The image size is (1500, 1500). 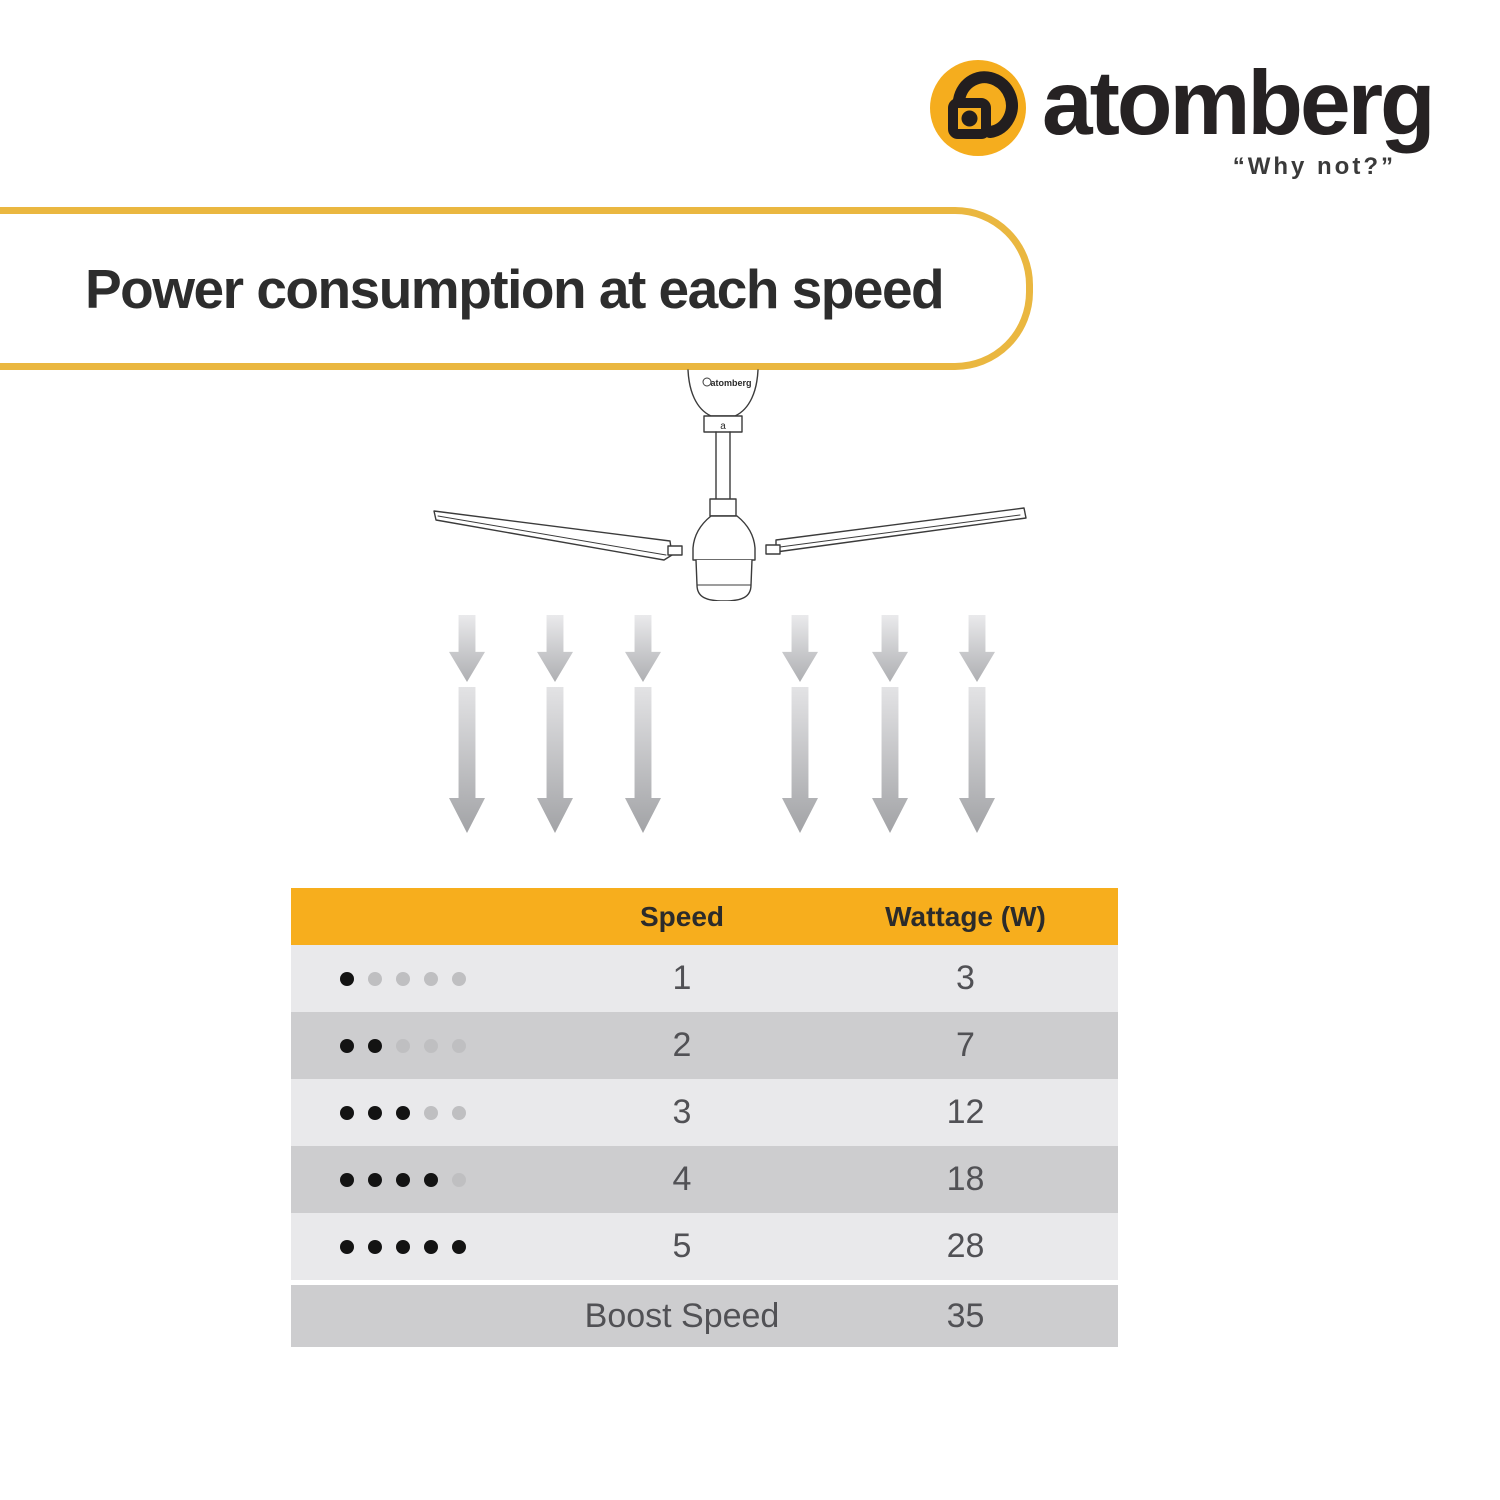 What do you see at coordinates (965, 1315) in the screenshot?
I see `wattage-value: 35` at bounding box center [965, 1315].